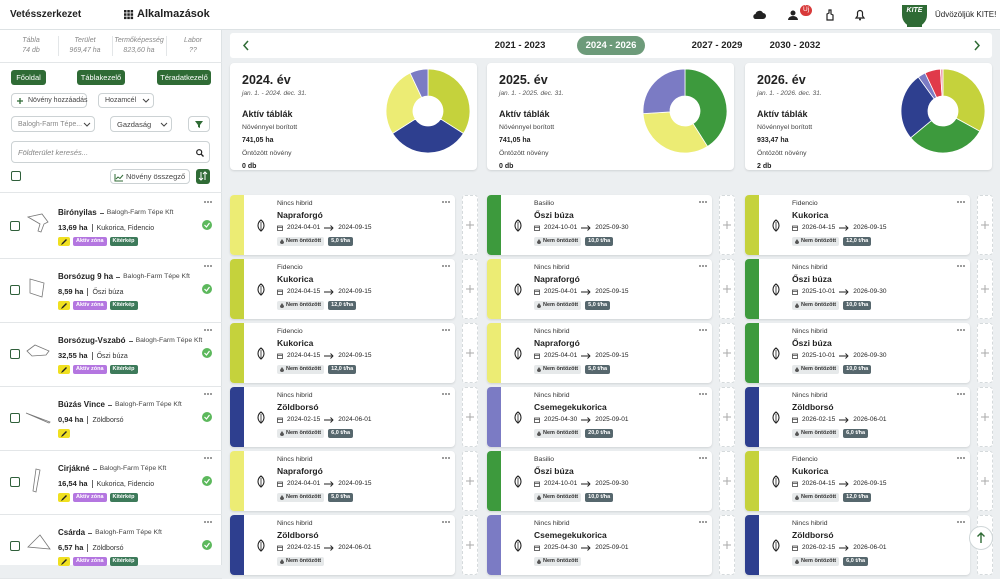 Image resolution: width=1000 pixels, height=579 pixels. What do you see at coordinates (282, 433) in the screenshot?
I see `drop-icon` at bounding box center [282, 433].